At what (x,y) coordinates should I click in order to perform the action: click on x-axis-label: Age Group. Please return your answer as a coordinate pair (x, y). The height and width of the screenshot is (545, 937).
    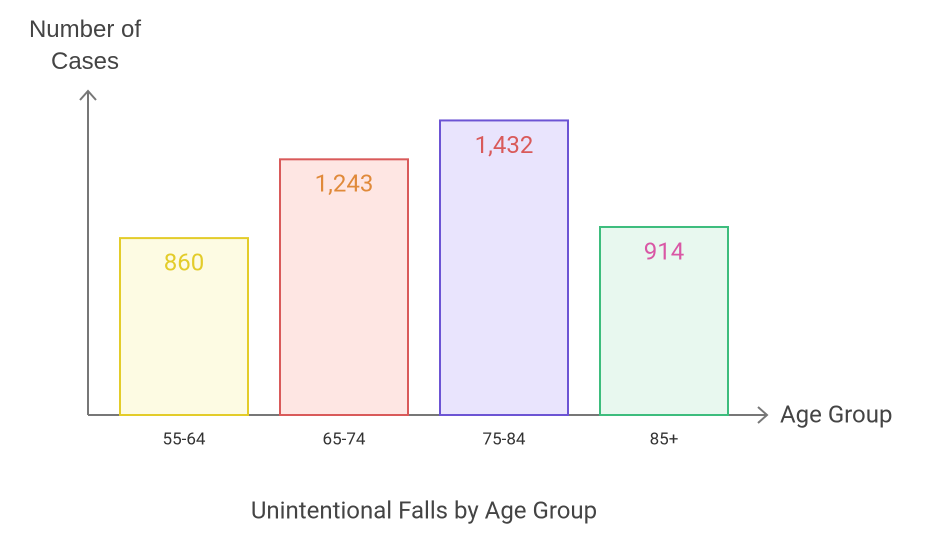
    Looking at the image, I should click on (836, 414).